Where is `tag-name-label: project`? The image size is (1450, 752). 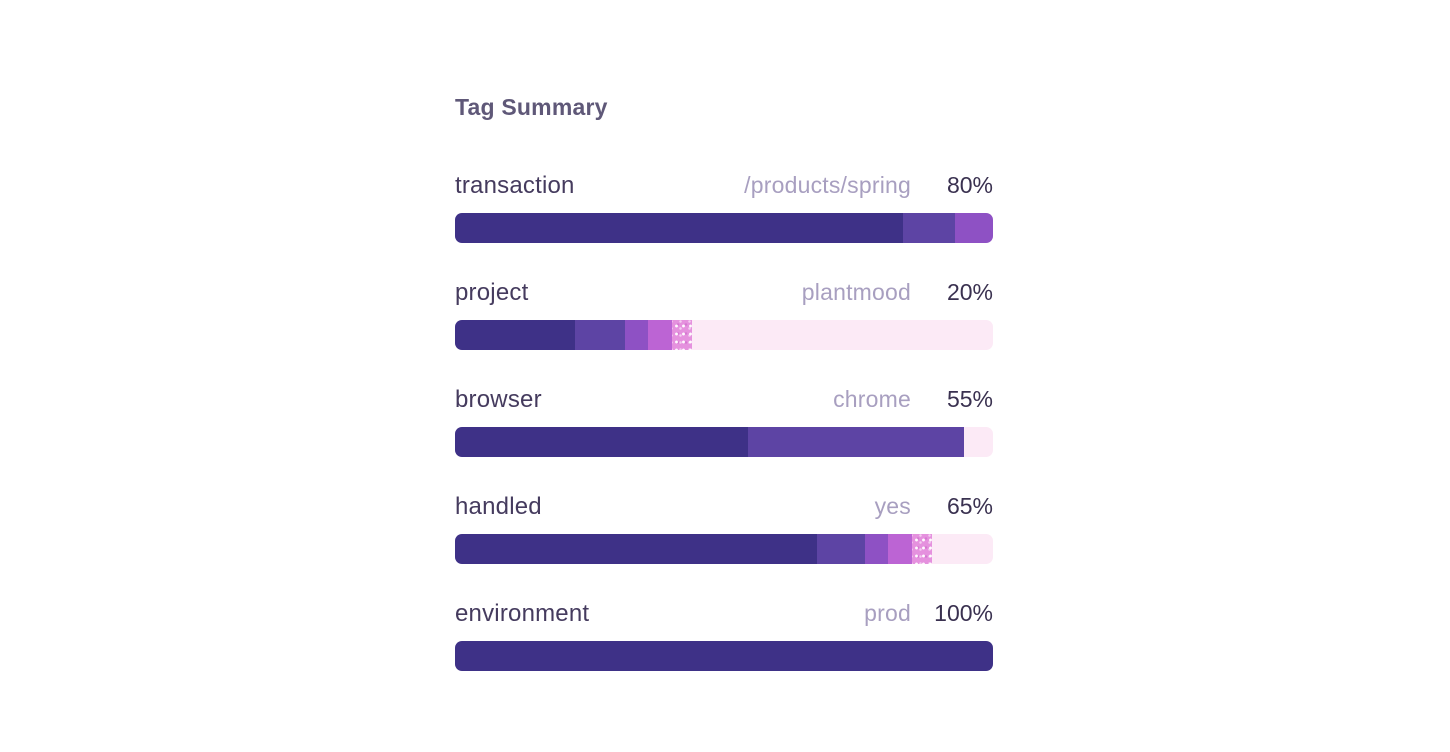 tag-name-label: project is located at coordinates (492, 292).